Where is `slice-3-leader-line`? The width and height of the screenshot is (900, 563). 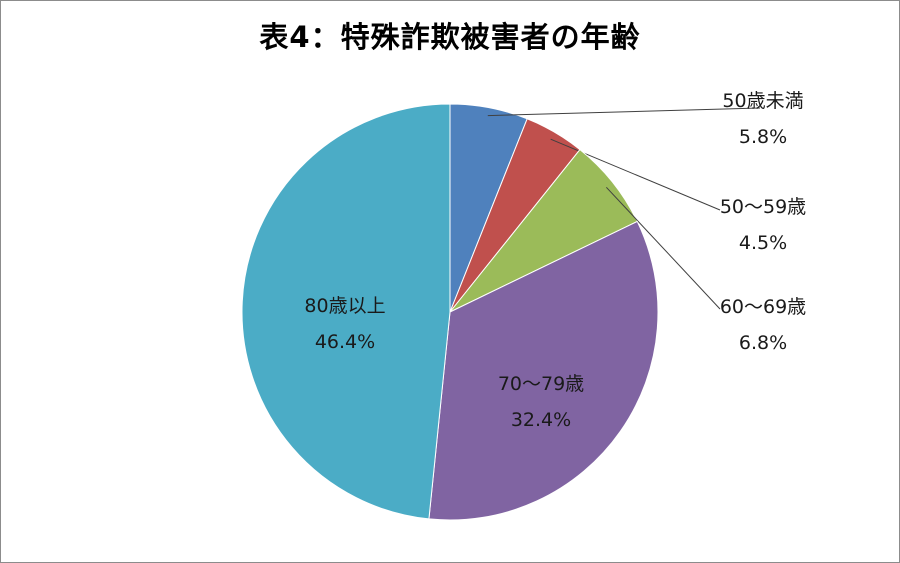
slice-3-leader-line is located at coordinates (663, 248).